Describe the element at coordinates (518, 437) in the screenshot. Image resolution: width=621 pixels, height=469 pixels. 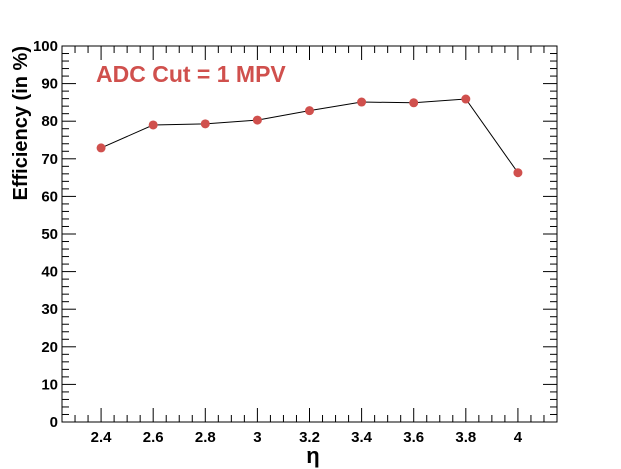
I see `x-tick-label: 4` at that location.